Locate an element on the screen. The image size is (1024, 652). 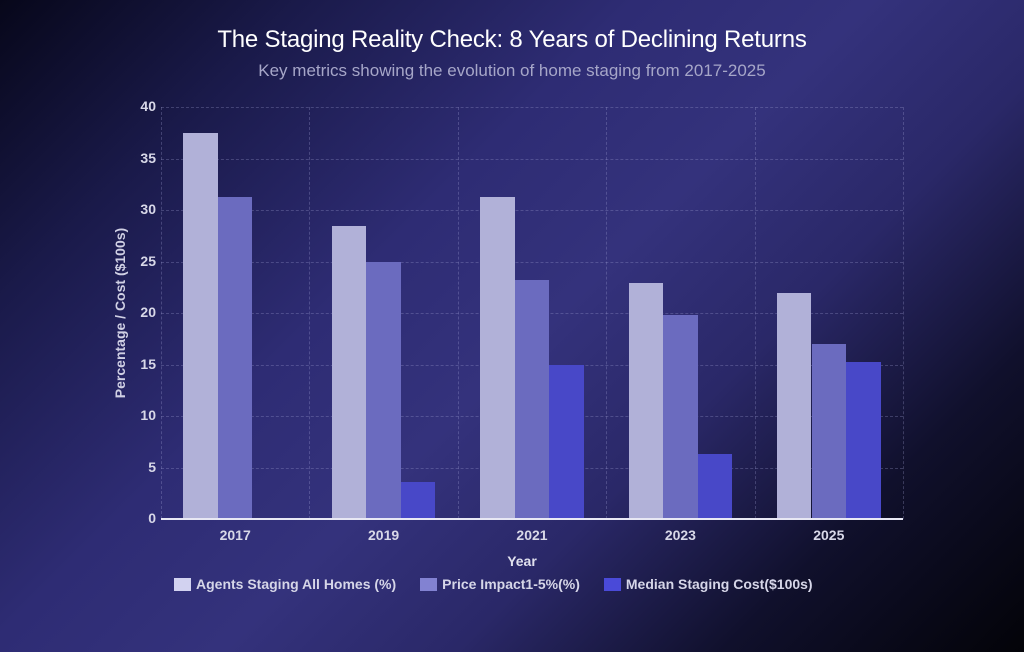
x-tick-label: 2023 is located at coordinates (680, 535).